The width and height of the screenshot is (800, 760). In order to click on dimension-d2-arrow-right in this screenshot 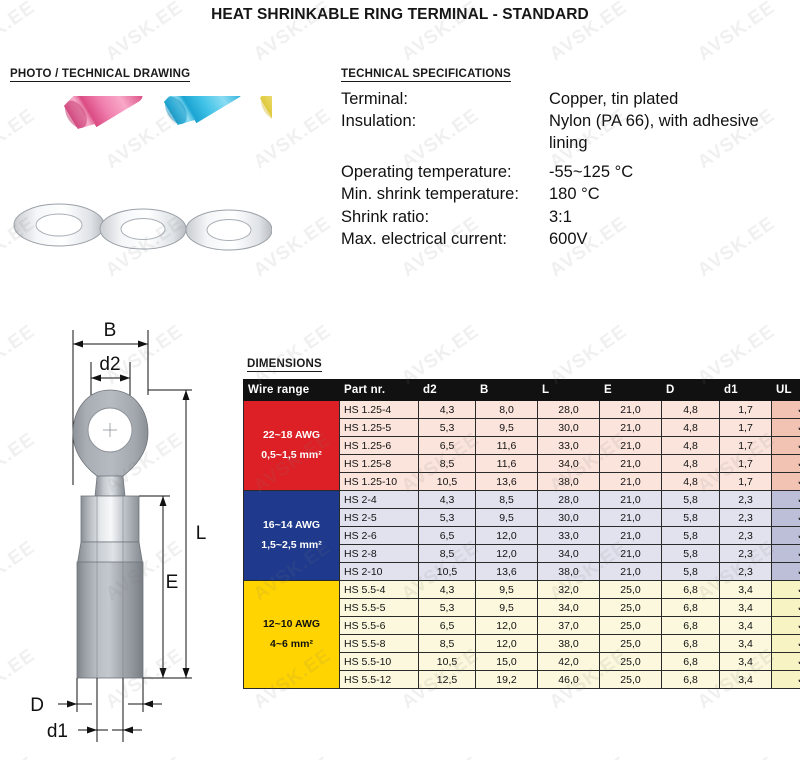, I will do `click(125, 378)`.